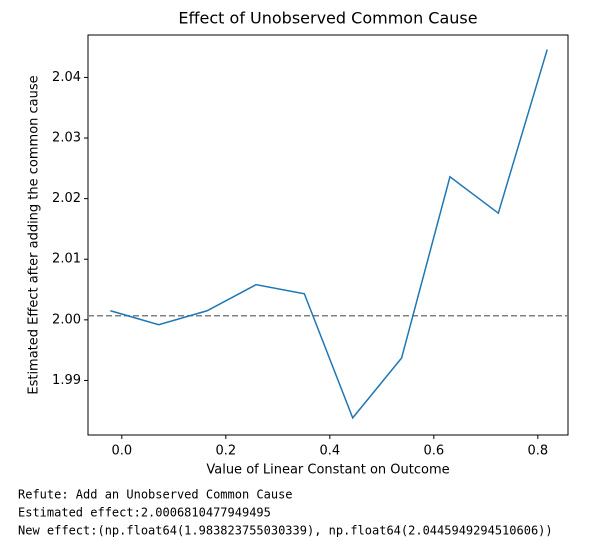  I want to click on y-tick-label: 2.02, so click(66, 198).